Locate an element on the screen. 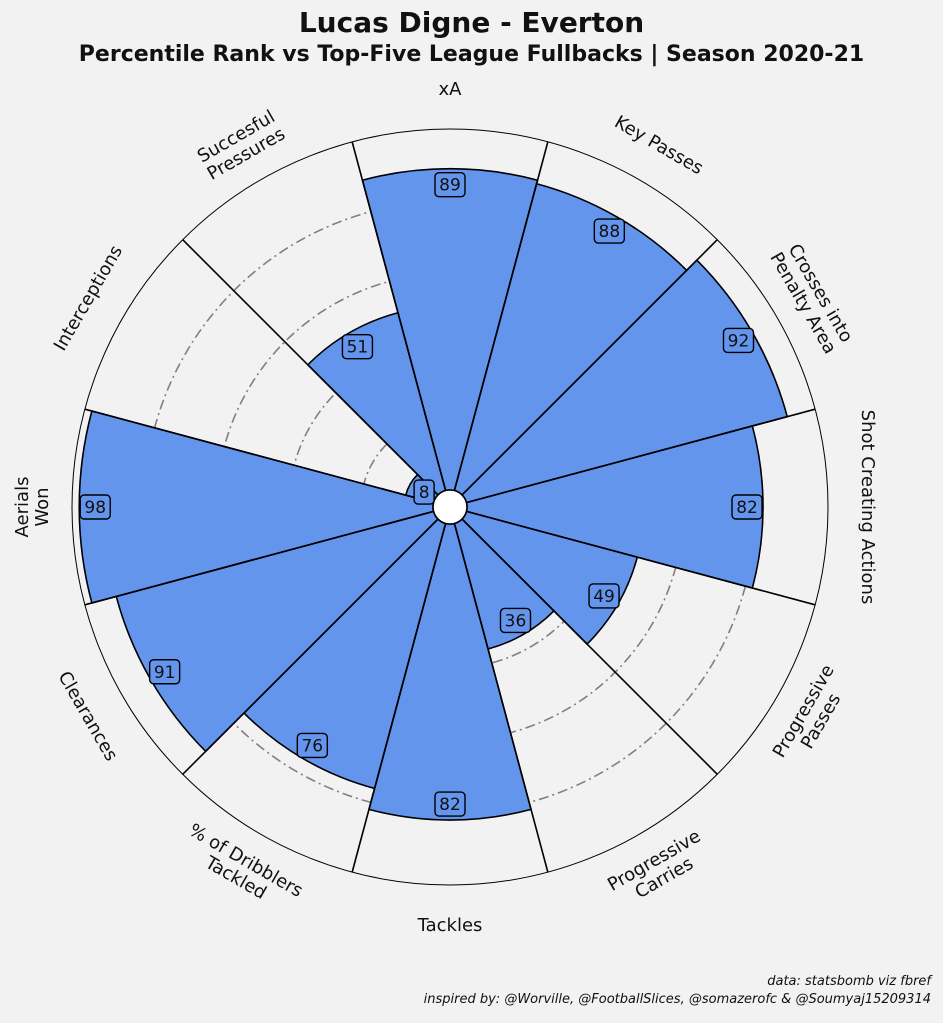  category-label-line: Tackles is located at coordinates (450, 925).